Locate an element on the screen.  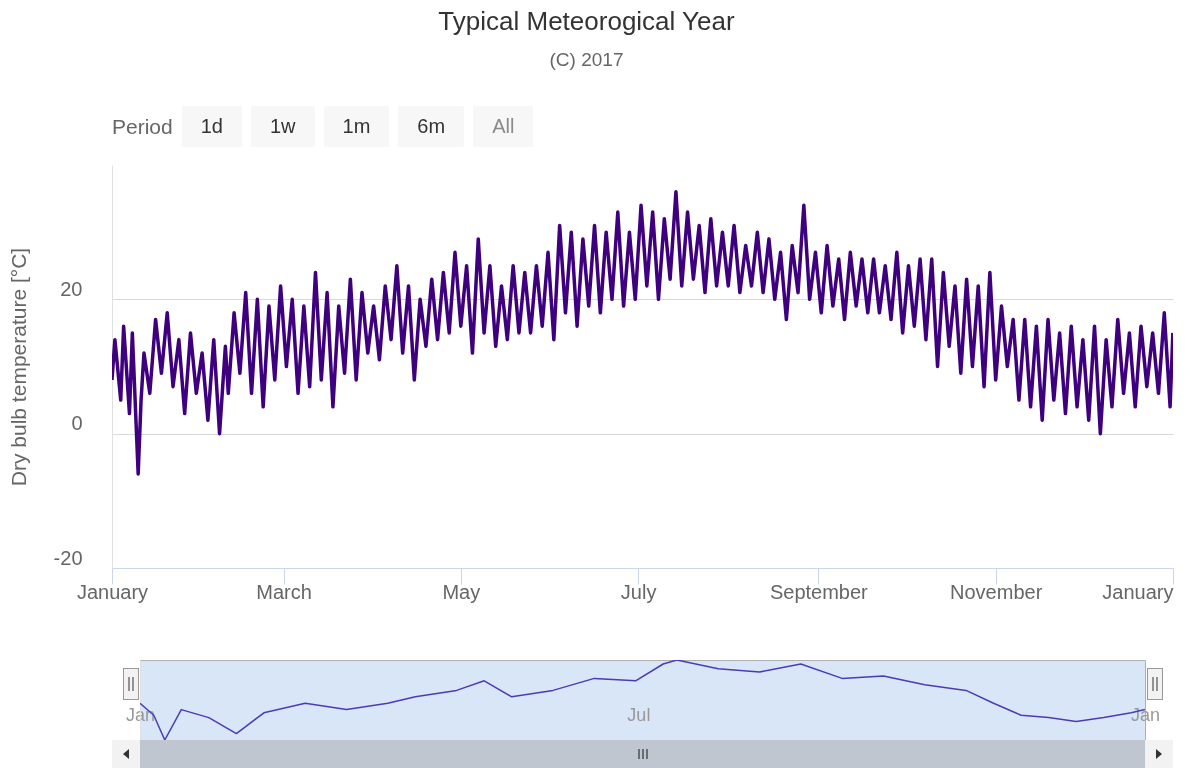
text: 1w is located at coordinates (282, 126).